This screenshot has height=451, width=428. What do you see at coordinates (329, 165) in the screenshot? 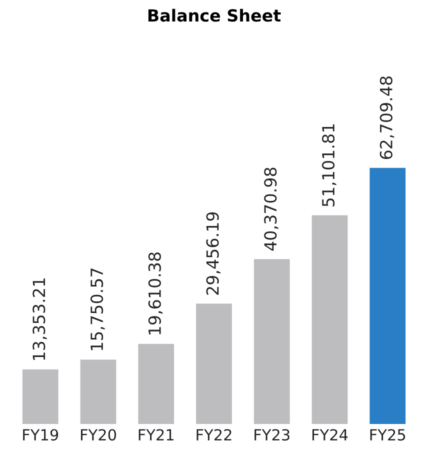
I see `data-label: 51,101.81` at bounding box center [329, 165].